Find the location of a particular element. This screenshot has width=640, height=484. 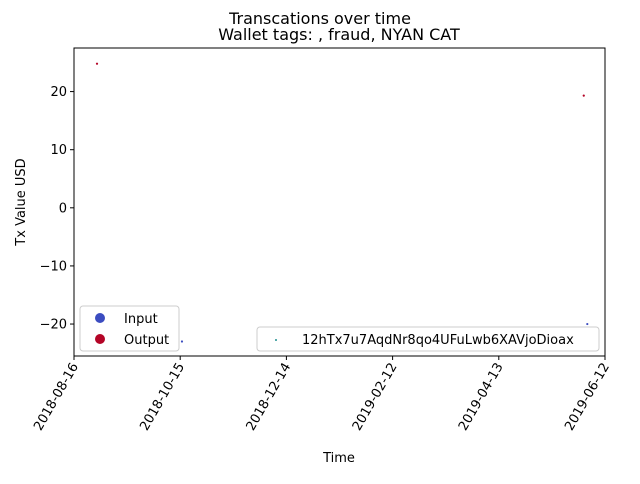

x-tick-label: 2019-02-12 is located at coordinates (375, 397).